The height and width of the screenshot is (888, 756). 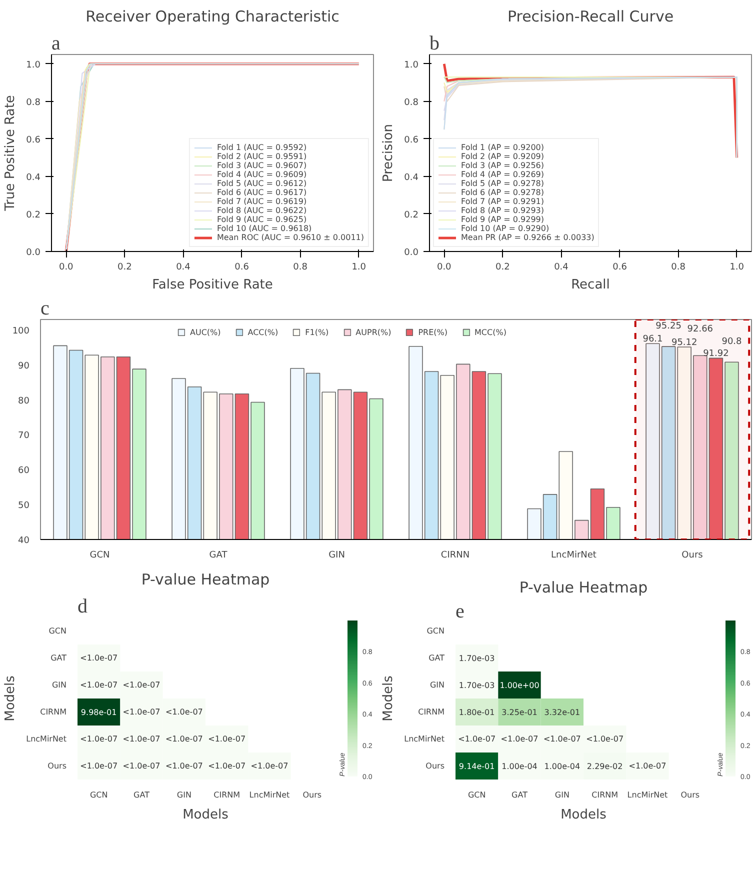 What do you see at coordinates (261, 201) in the screenshot?
I see `legend-label: Fold 7 (AUC = 0.9619)` at bounding box center [261, 201].